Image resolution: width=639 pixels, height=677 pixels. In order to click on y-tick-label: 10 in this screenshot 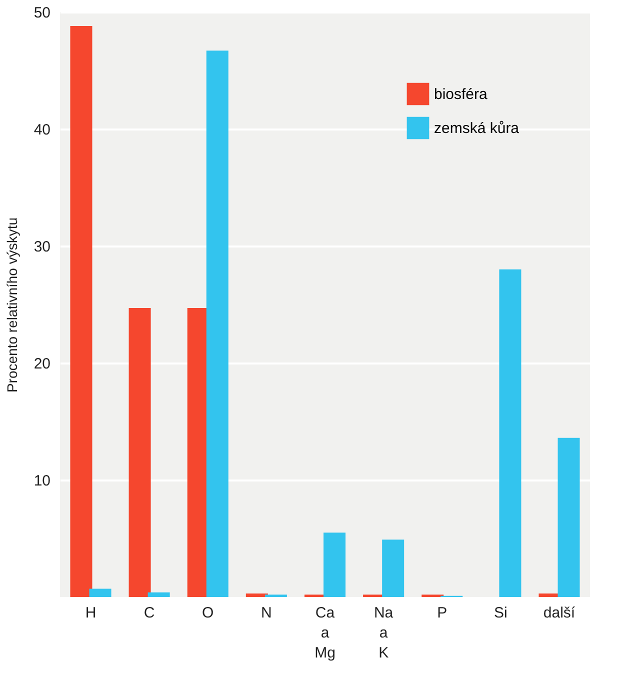, I will do `click(42, 481)`.